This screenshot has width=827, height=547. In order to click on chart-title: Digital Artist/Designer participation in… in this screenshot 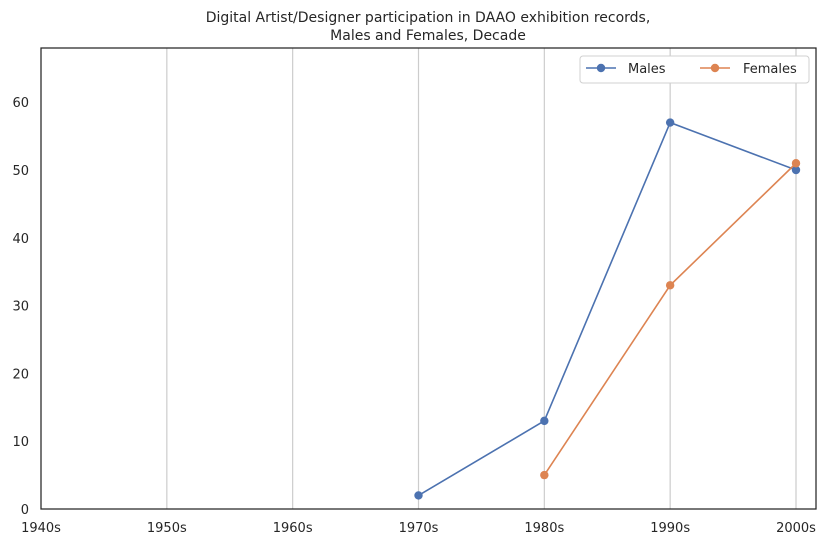, I will do `click(428, 18)`.